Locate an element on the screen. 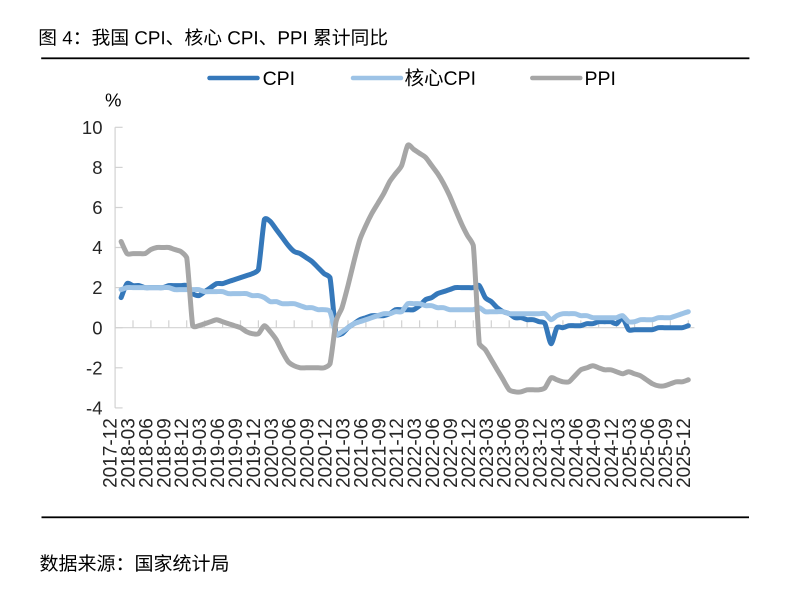 The image size is (800, 600). svg-text: 6 is located at coordinates (97, 207).